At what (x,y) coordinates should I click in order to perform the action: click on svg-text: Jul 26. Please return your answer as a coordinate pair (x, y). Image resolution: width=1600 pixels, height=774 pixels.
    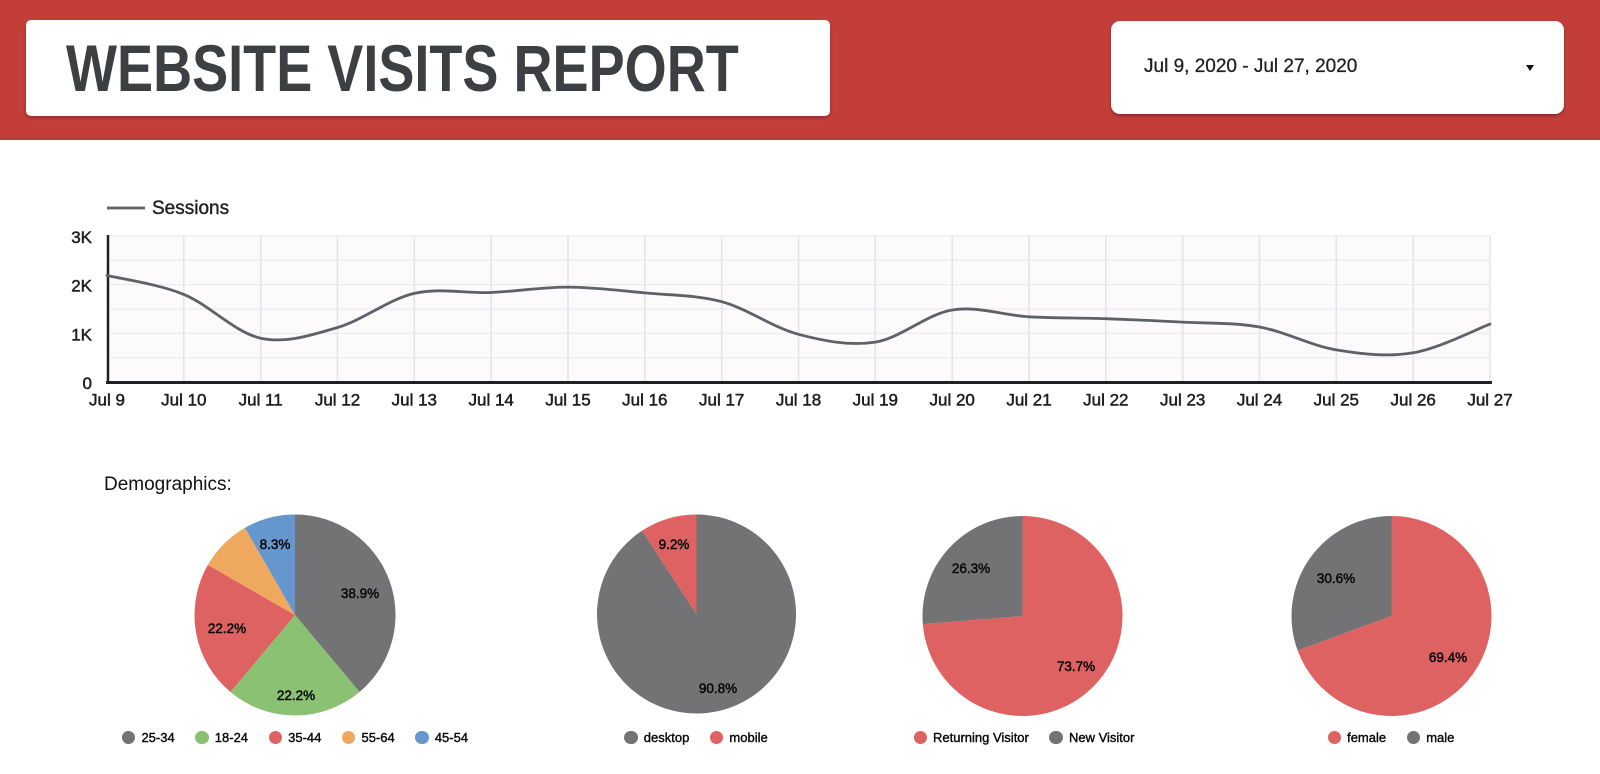
    Looking at the image, I should click on (1413, 400).